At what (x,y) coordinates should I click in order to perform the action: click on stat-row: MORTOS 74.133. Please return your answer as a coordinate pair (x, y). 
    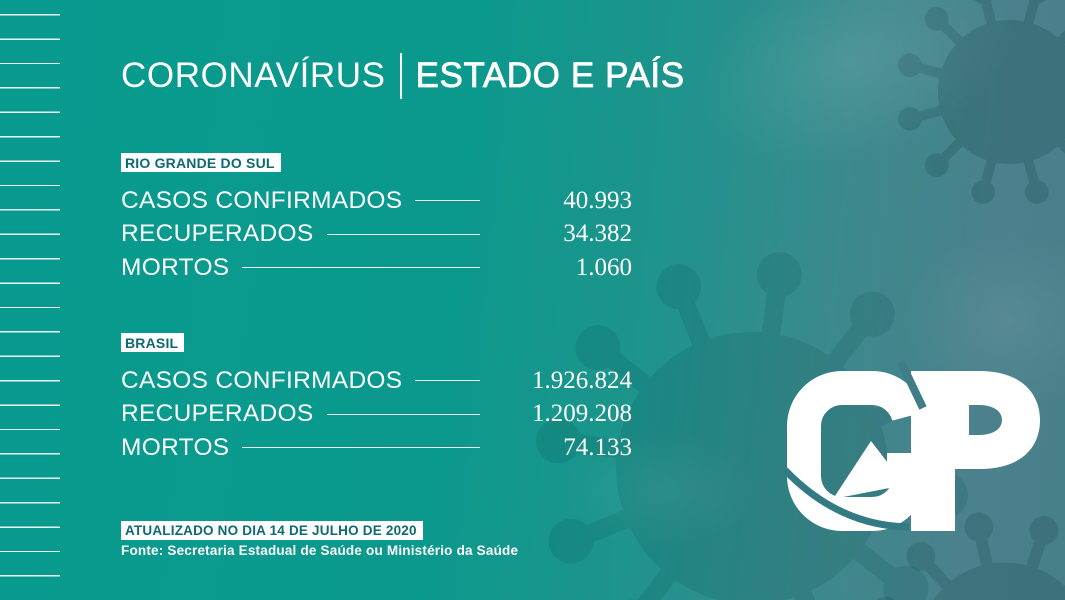
    Looking at the image, I should click on (376, 448).